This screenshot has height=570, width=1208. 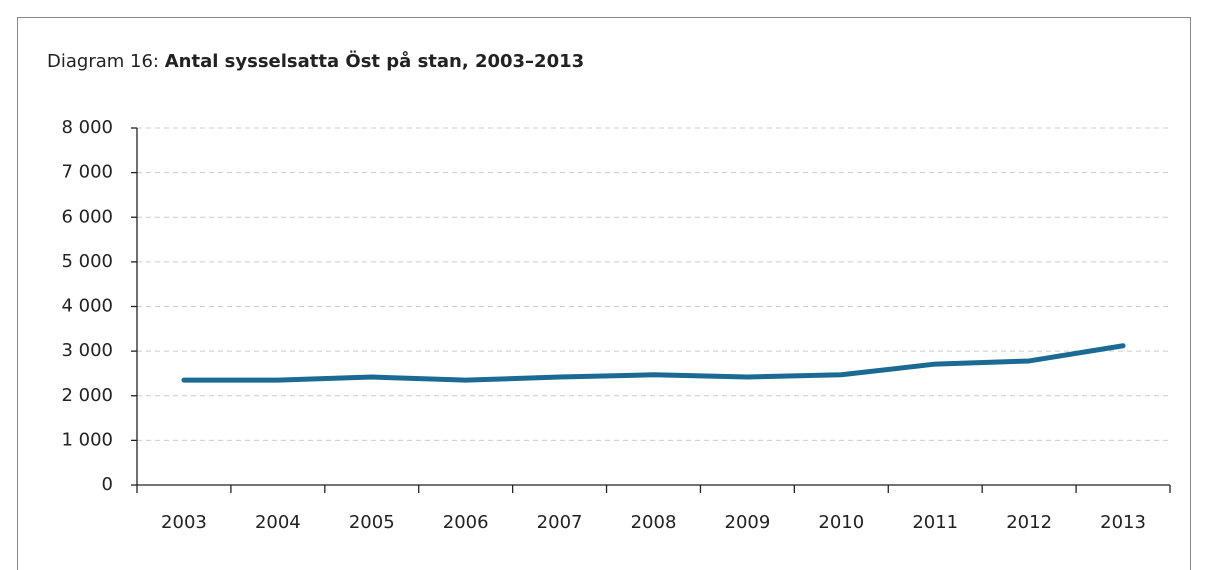 What do you see at coordinates (653, 363) in the screenshot?
I see `data-line` at bounding box center [653, 363].